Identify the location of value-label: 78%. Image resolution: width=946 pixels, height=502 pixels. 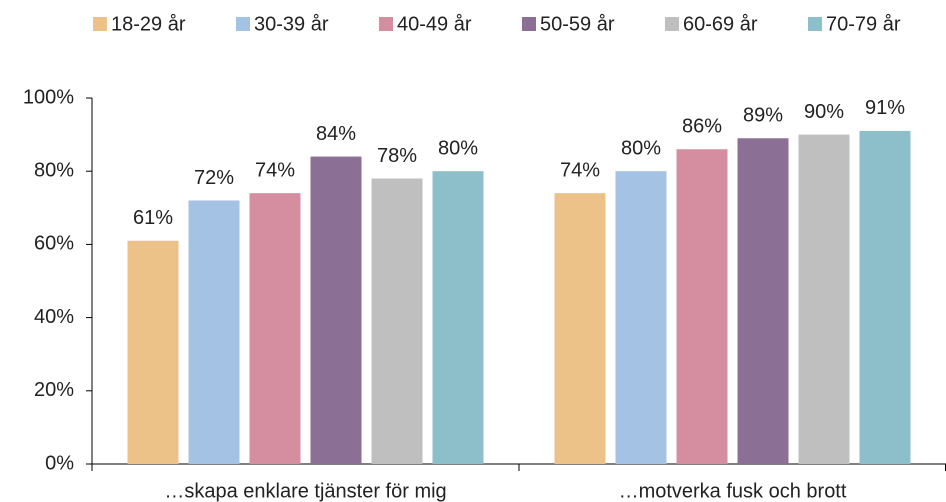
(397, 156).